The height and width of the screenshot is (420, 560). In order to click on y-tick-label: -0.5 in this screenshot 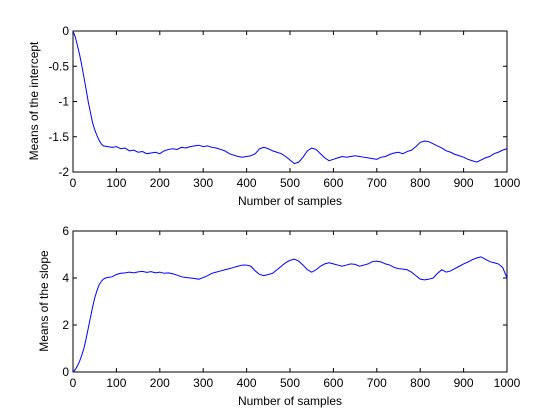, I will do `click(58, 66)`.